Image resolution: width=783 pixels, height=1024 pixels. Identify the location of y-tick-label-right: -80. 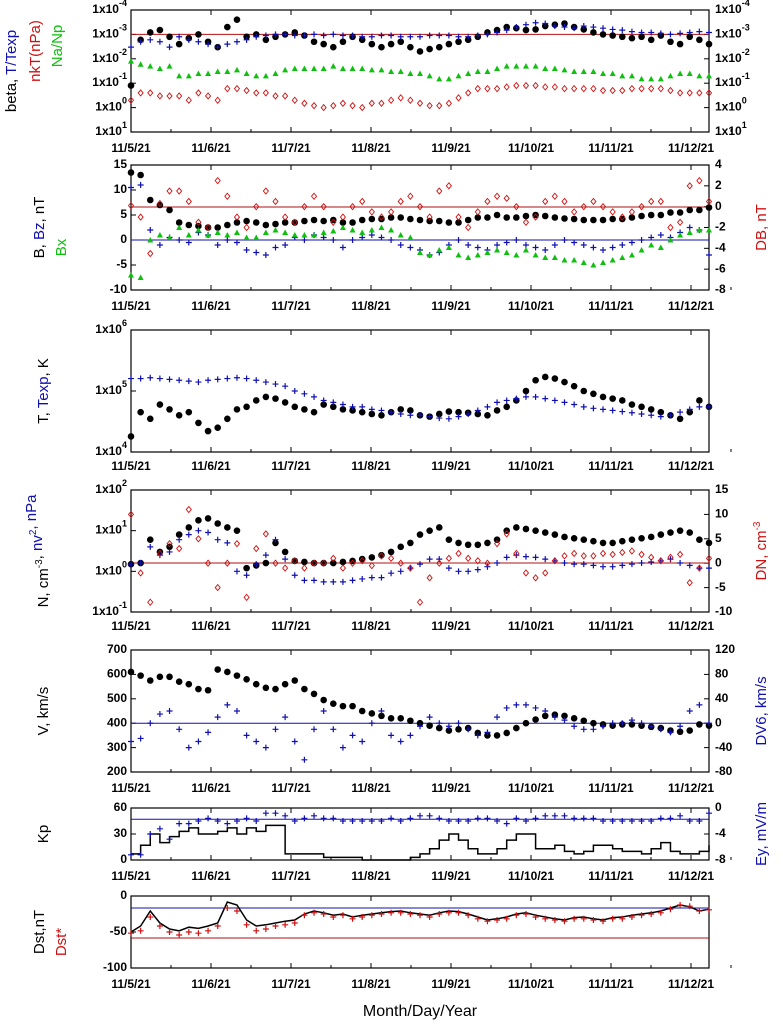
(724, 771).